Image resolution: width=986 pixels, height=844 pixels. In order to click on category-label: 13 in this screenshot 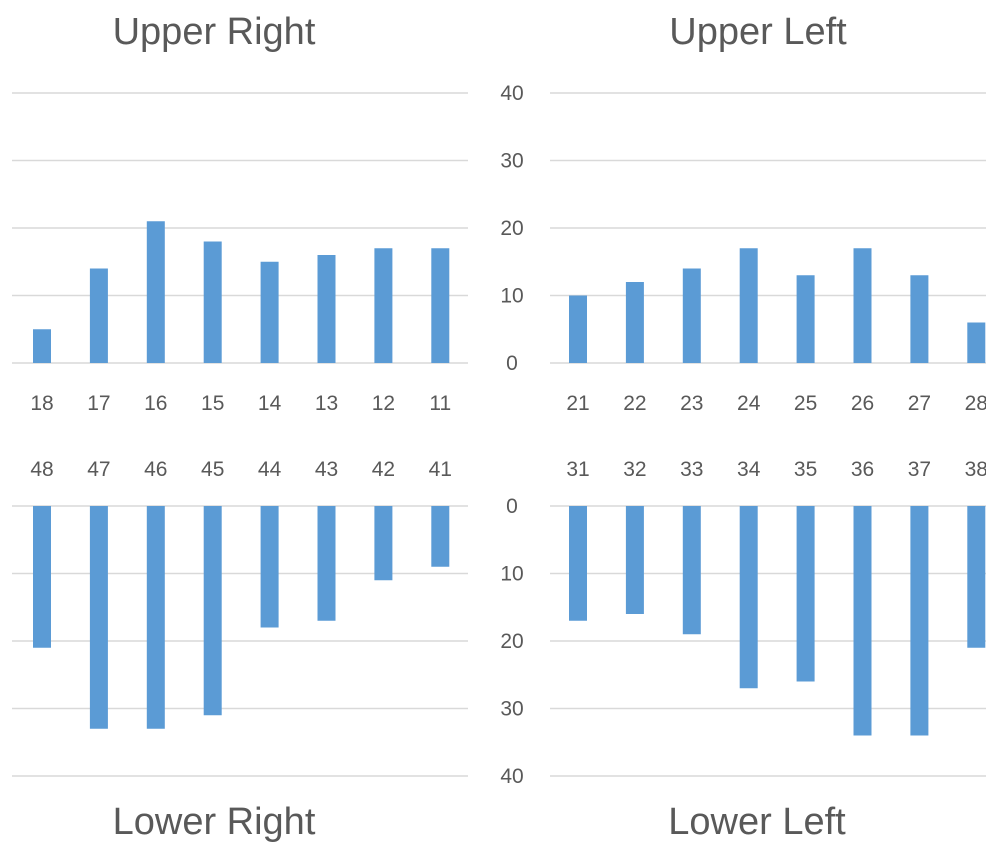, I will do `click(326, 403)`.